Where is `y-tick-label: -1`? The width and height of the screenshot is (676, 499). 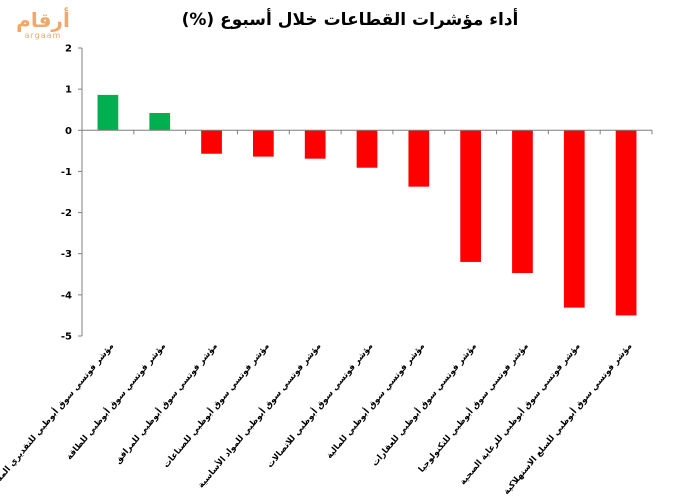
y-tick-label: -1 is located at coordinates (66, 172).